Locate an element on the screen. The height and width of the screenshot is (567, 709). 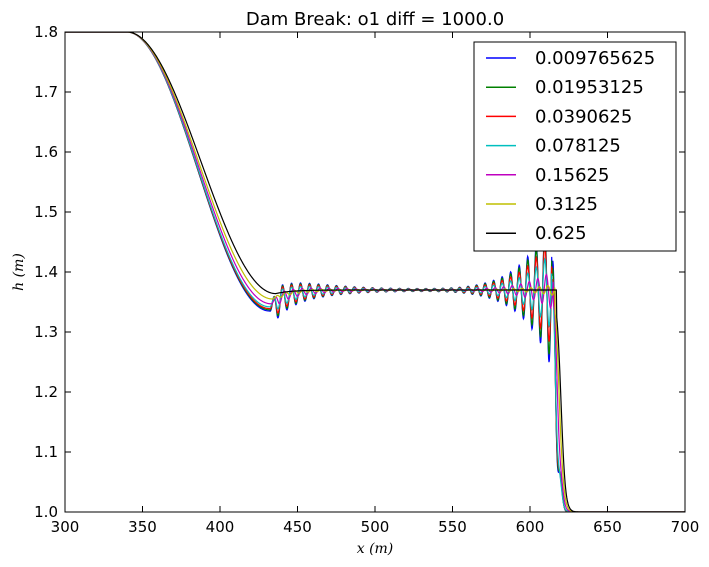
y-tick-label: 1.6 is located at coordinates (46, 152).